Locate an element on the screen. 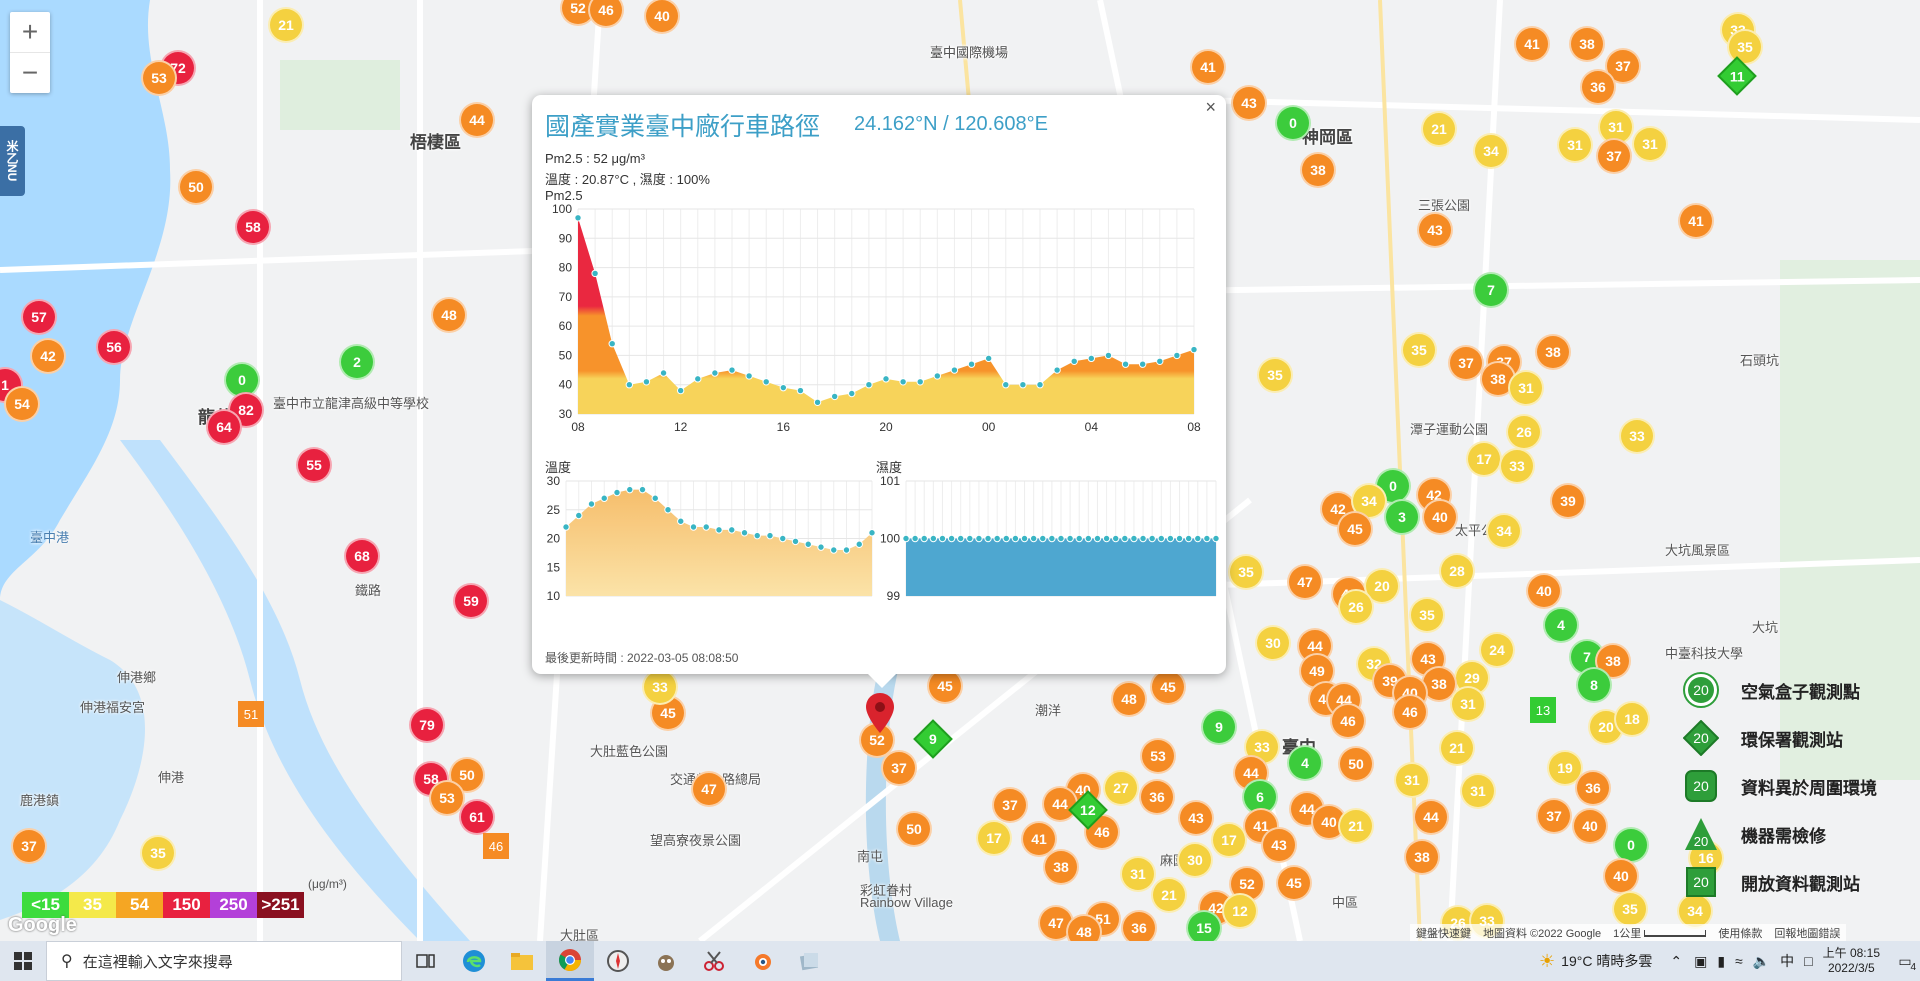 The image size is (1920, 981). chrome-icon is located at coordinates (570, 961).